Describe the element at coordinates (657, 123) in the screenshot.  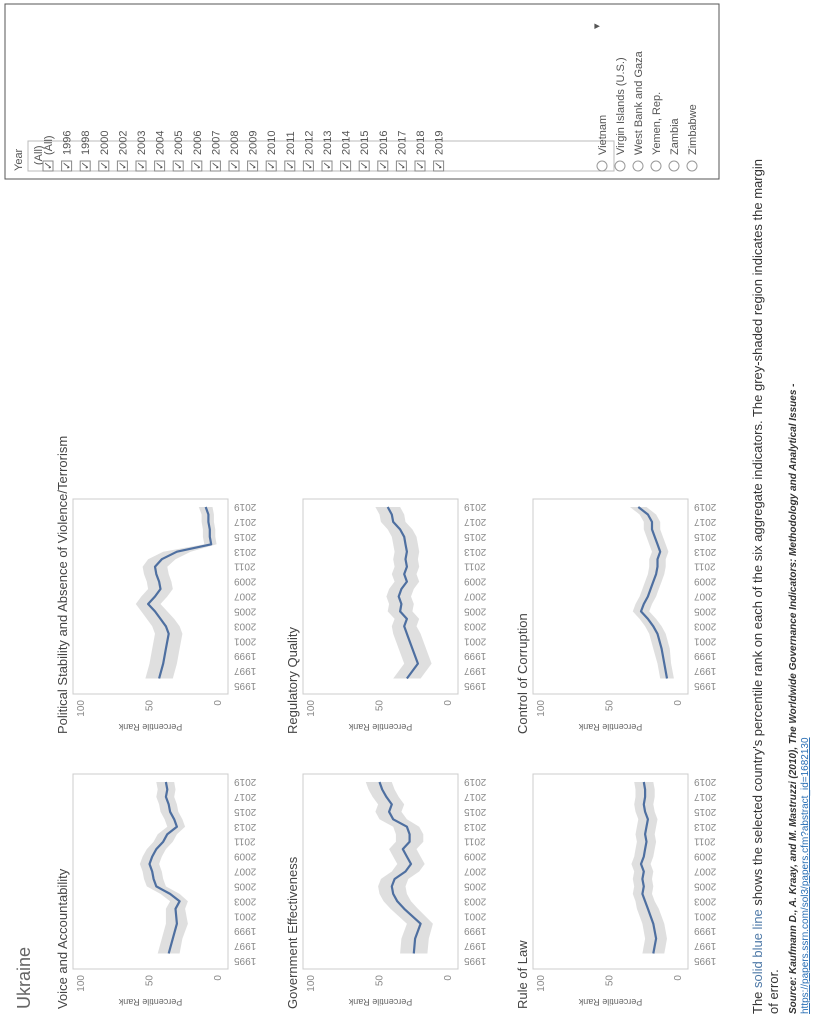
I see `country-option-label: Yemen, Rep.` at that location.